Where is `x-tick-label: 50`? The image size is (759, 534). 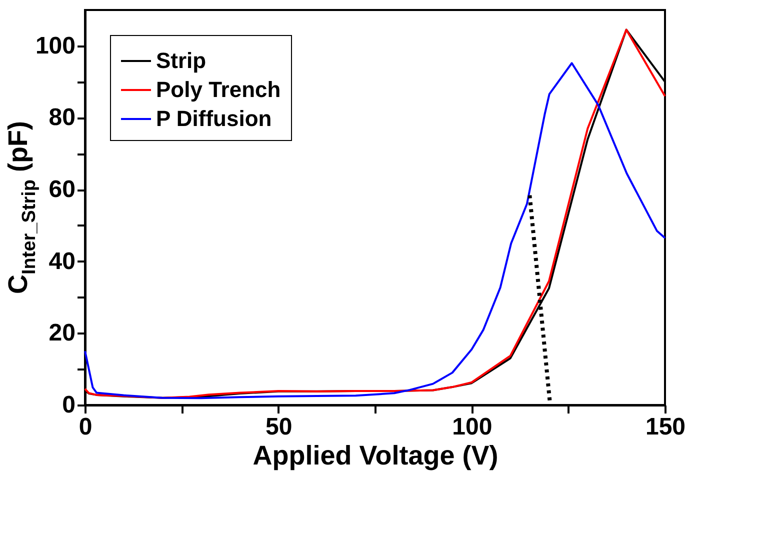
x-tick-label: 50 is located at coordinates (278, 427).